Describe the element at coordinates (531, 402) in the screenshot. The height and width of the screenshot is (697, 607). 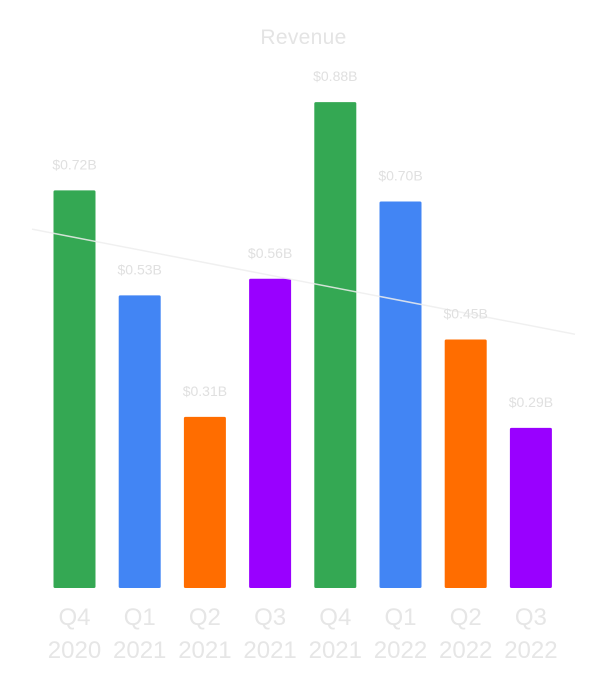
I see `value-label-7: $0.29B` at that location.